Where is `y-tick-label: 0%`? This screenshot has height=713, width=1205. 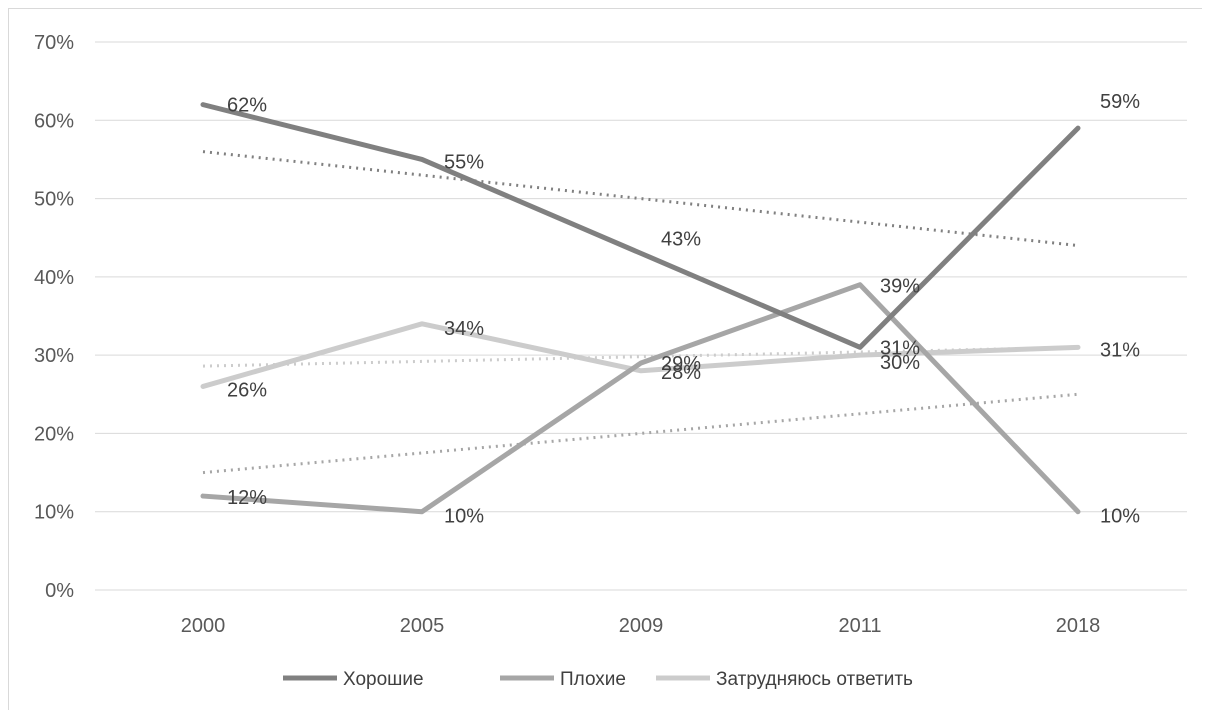
y-tick-label: 0% is located at coordinates (59, 591).